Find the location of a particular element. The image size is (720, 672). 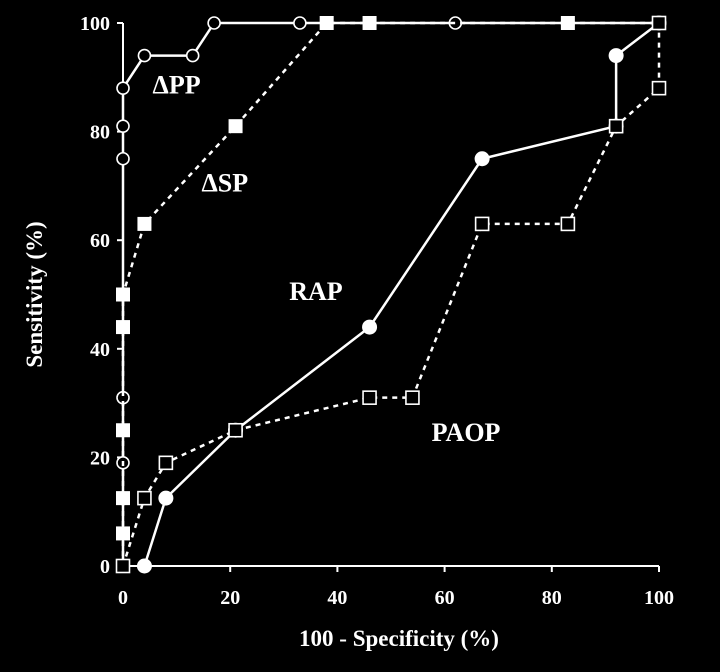

x-axis-title: 100 - Specificity (%) is located at coordinates (399, 638).